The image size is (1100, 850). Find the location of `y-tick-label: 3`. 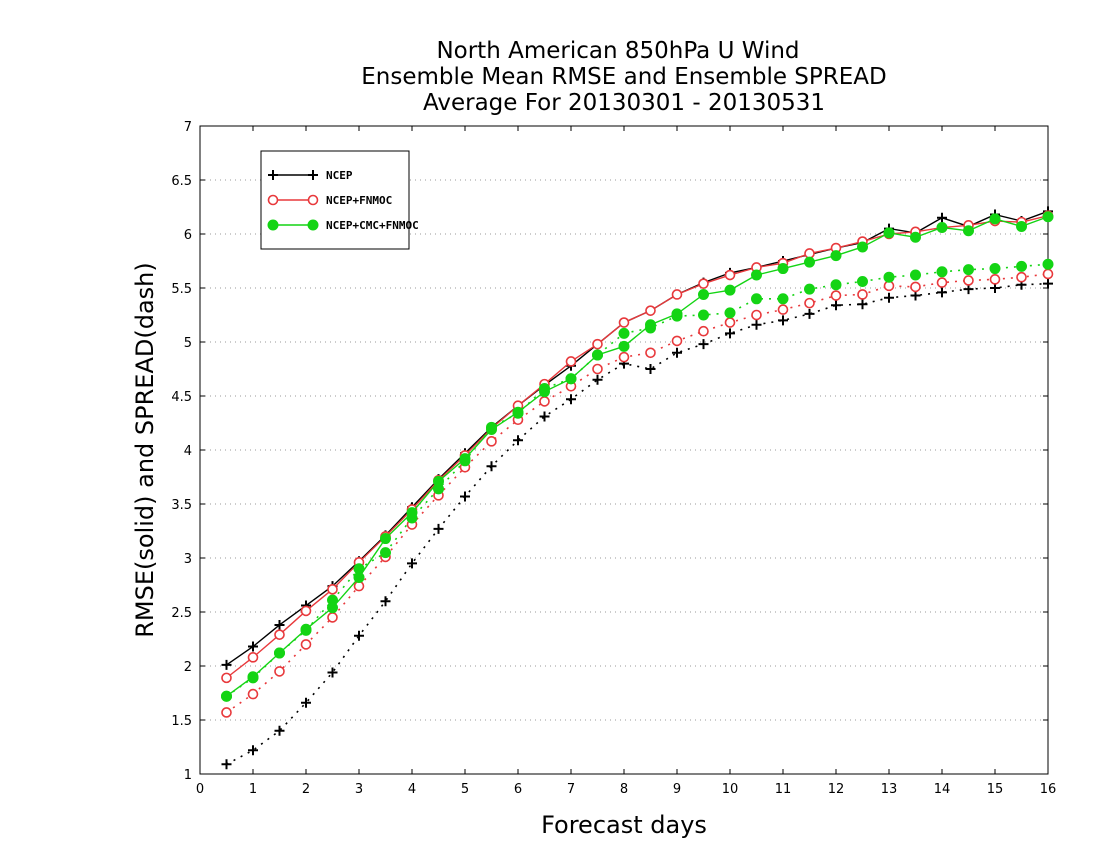

y-tick-label: 3 is located at coordinates (188, 559).